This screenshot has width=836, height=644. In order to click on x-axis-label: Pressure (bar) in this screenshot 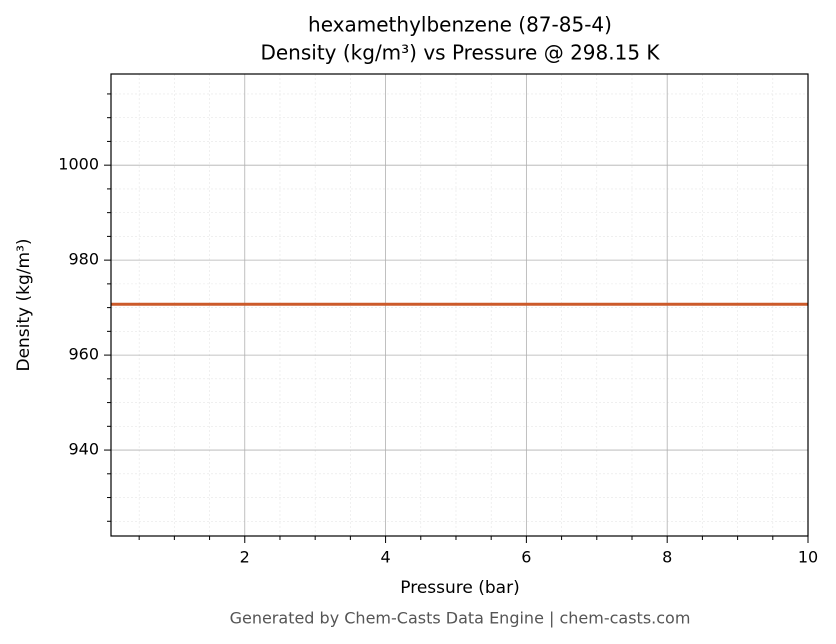, I will do `click(459, 588)`.